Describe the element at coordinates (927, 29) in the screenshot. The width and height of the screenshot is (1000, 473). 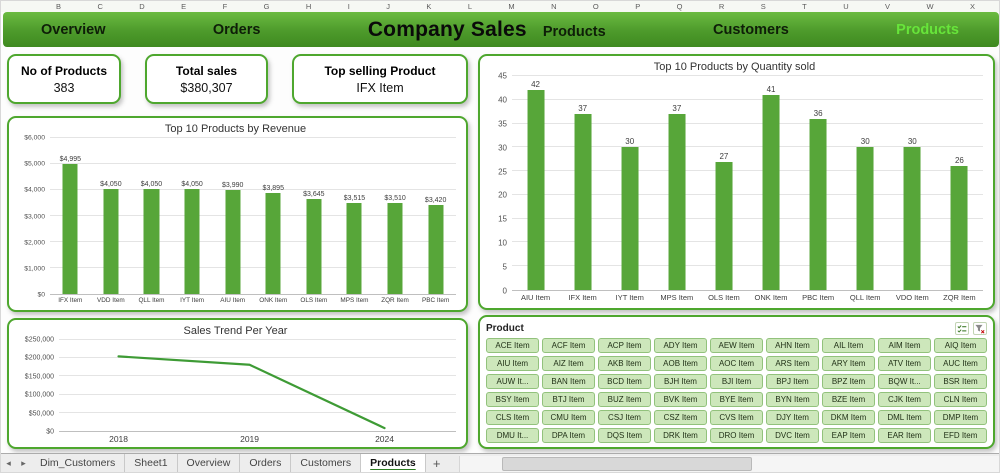
I see `nav-products-active: Products` at that location.